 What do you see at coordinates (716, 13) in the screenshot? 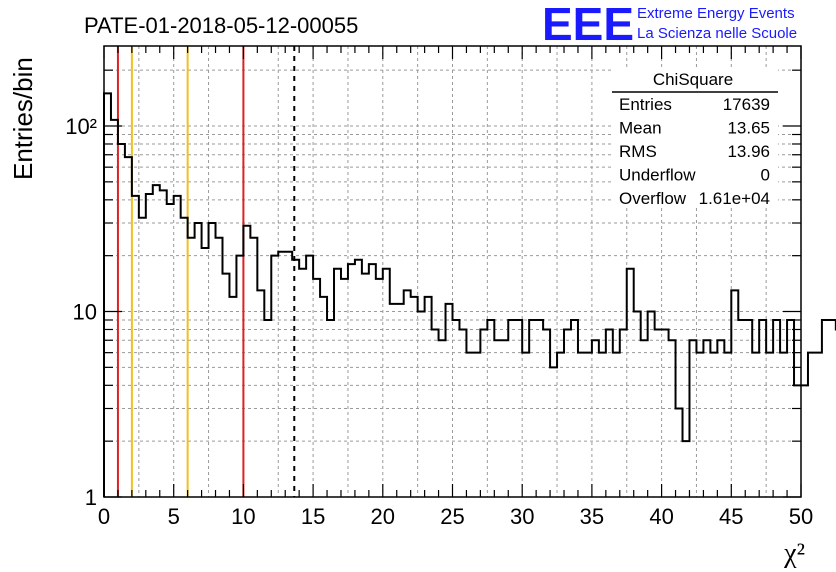
I see `eee-logo-line1: Extreme Energy Events` at bounding box center [716, 13].